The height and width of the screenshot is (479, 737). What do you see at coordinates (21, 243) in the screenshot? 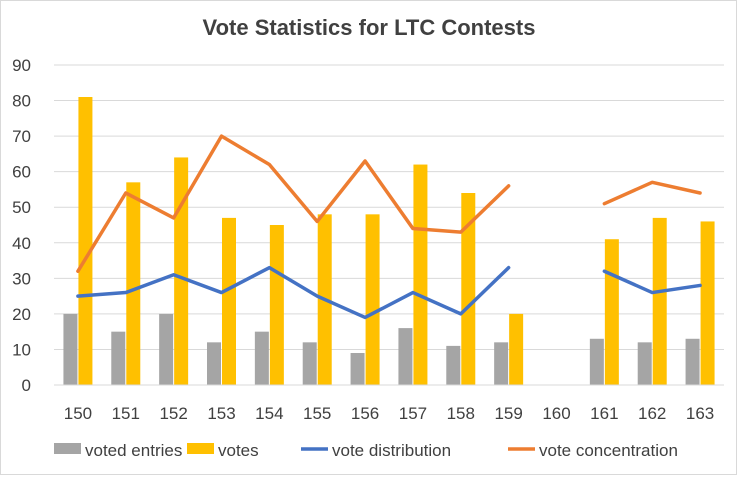
I see `y-tick-label: 40` at bounding box center [21, 243].